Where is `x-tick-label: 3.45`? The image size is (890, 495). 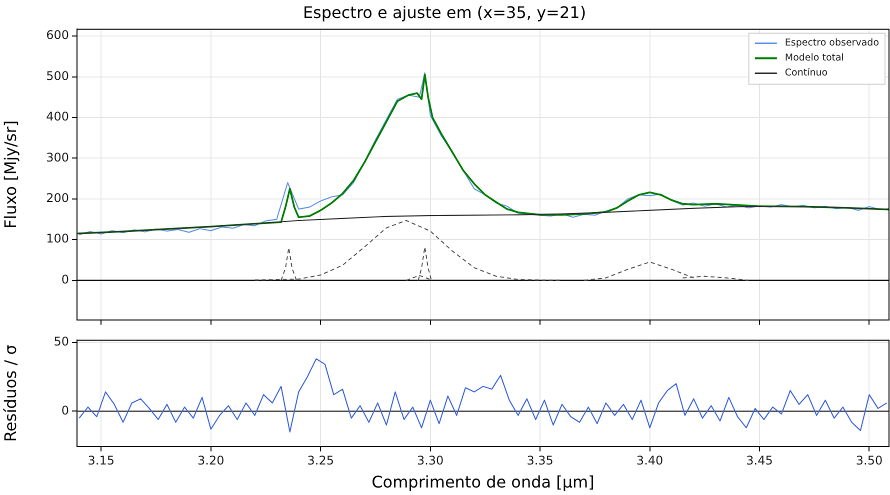 x-tick-label: 3.45 is located at coordinates (759, 461).